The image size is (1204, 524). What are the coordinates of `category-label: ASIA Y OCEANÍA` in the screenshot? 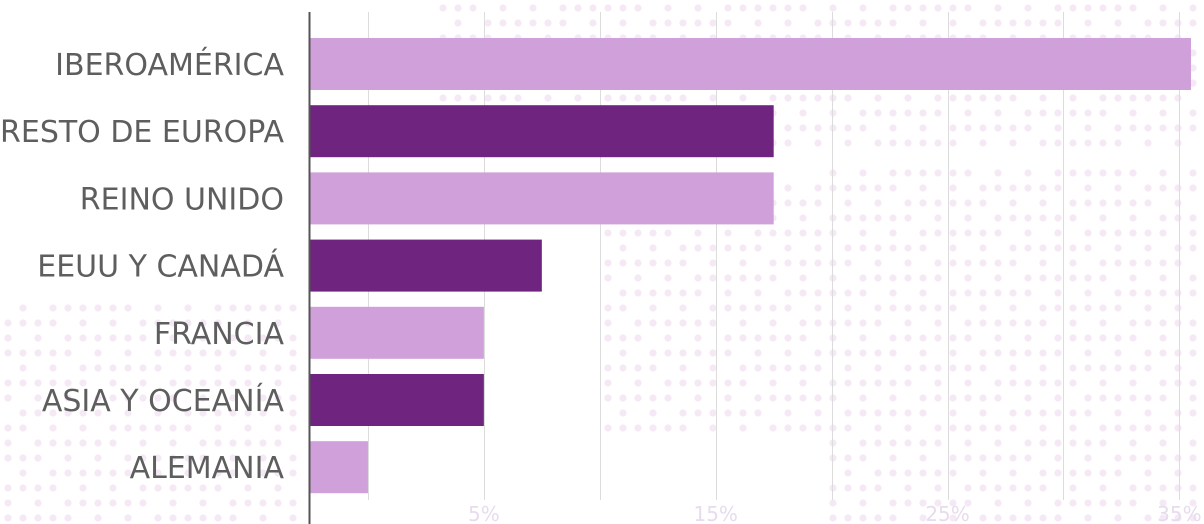 It's located at (163, 401).